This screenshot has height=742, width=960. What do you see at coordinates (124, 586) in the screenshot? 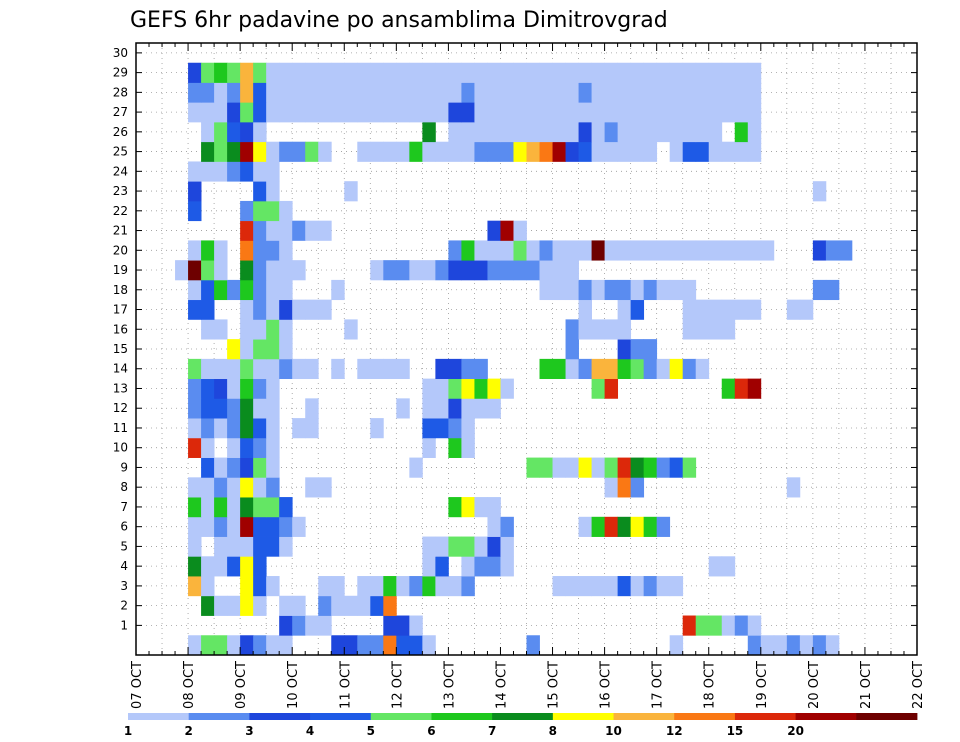
I see `y-tick-label: 3` at bounding box center [124, 586].